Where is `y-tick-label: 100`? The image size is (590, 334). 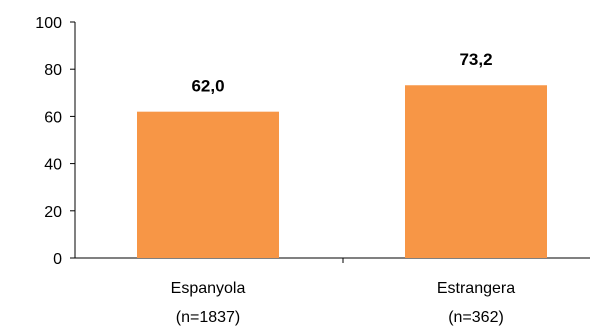
y-tick-label: 100 is located at coordinates (48, 23).